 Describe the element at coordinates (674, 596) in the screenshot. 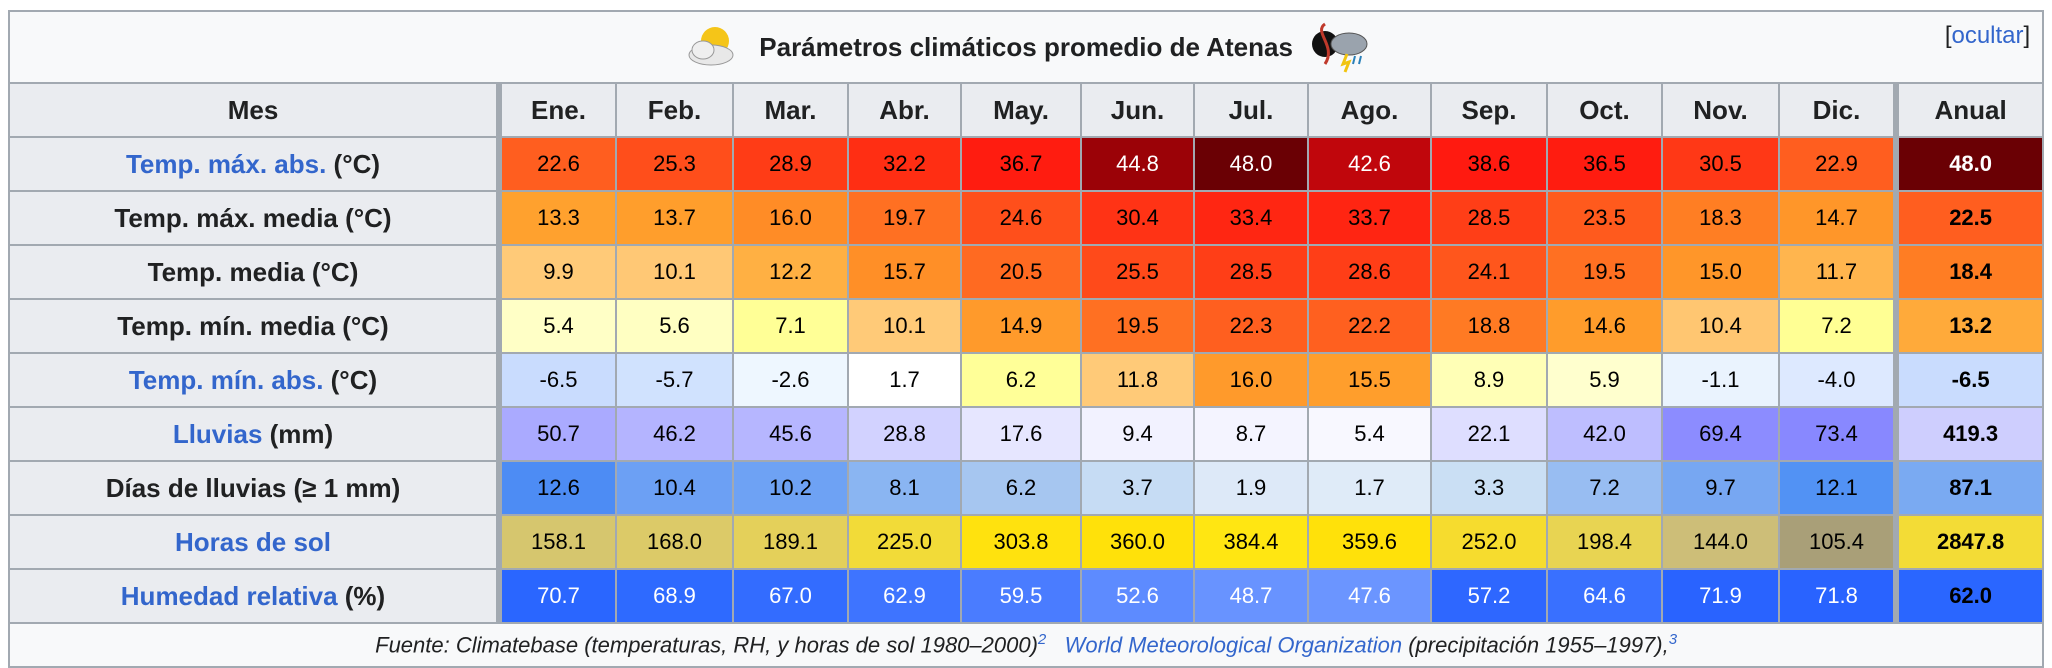

I see `data-cell: 68.9` at that location.